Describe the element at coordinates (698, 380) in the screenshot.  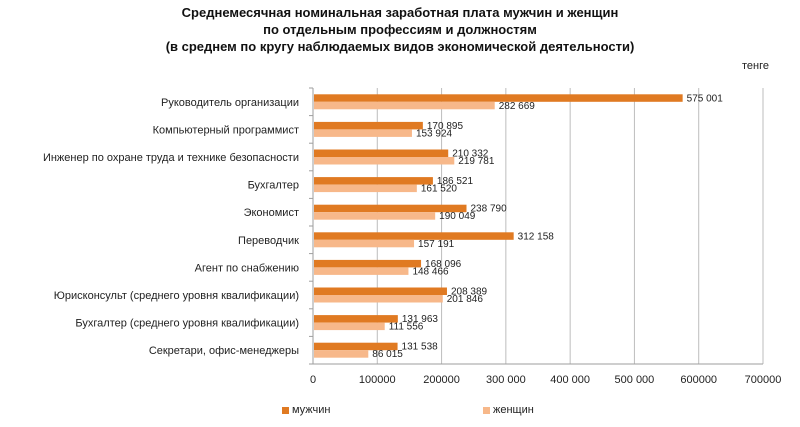
I see `x-tick-label: 600000` at that location.